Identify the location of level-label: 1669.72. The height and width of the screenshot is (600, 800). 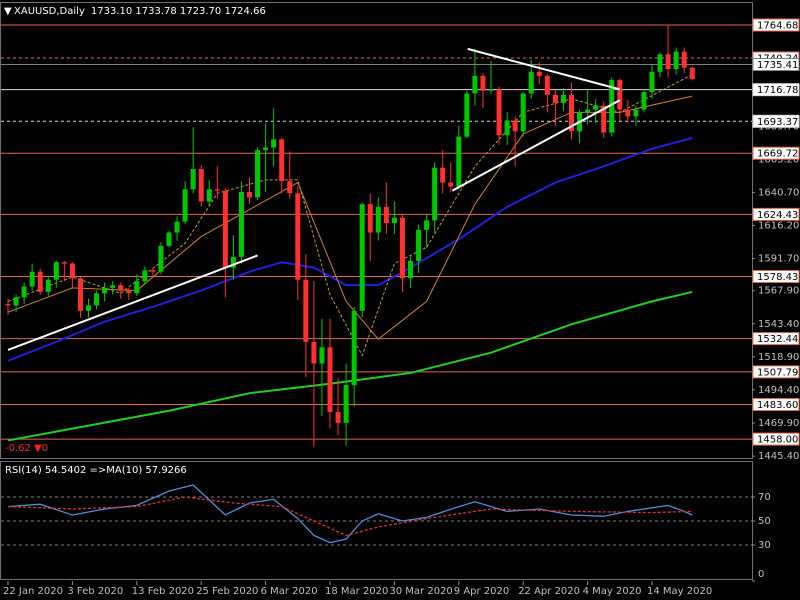
(777, 154).